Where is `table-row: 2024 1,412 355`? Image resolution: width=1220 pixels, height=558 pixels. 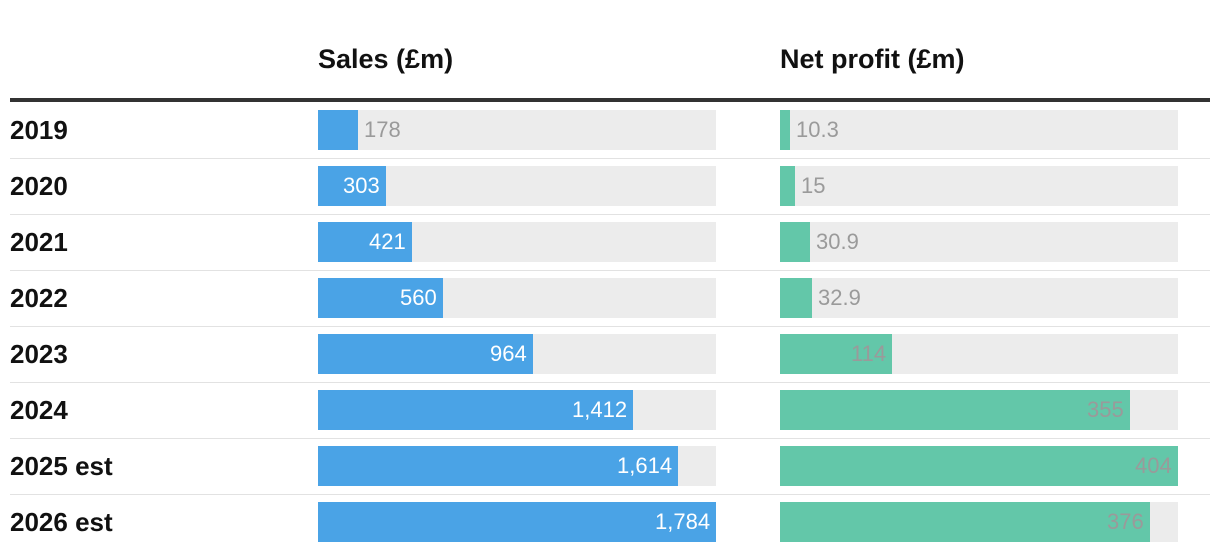 table-row: 2024 1,412 355 is located at coordinates (610, 410).